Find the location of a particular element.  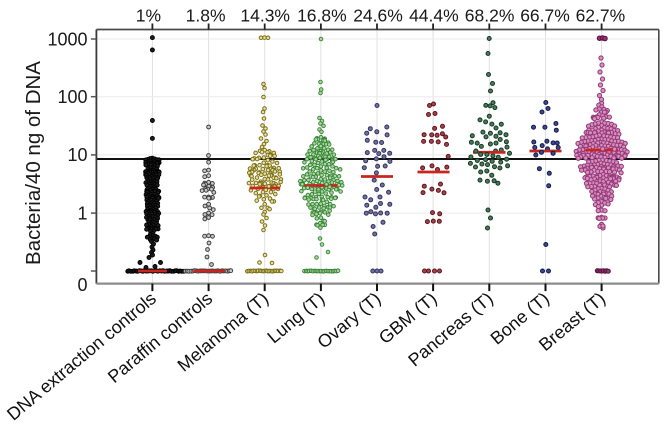

svg-text: 44.4% is located at coordinates (434, 16).